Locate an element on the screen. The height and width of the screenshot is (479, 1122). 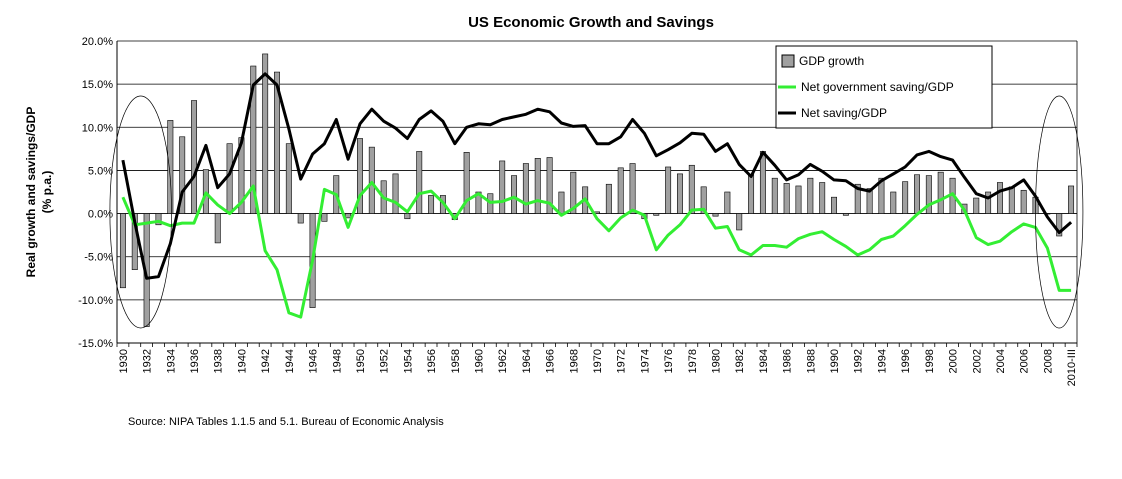
bar-gdp-1982 is located at coordinates (739, 222).